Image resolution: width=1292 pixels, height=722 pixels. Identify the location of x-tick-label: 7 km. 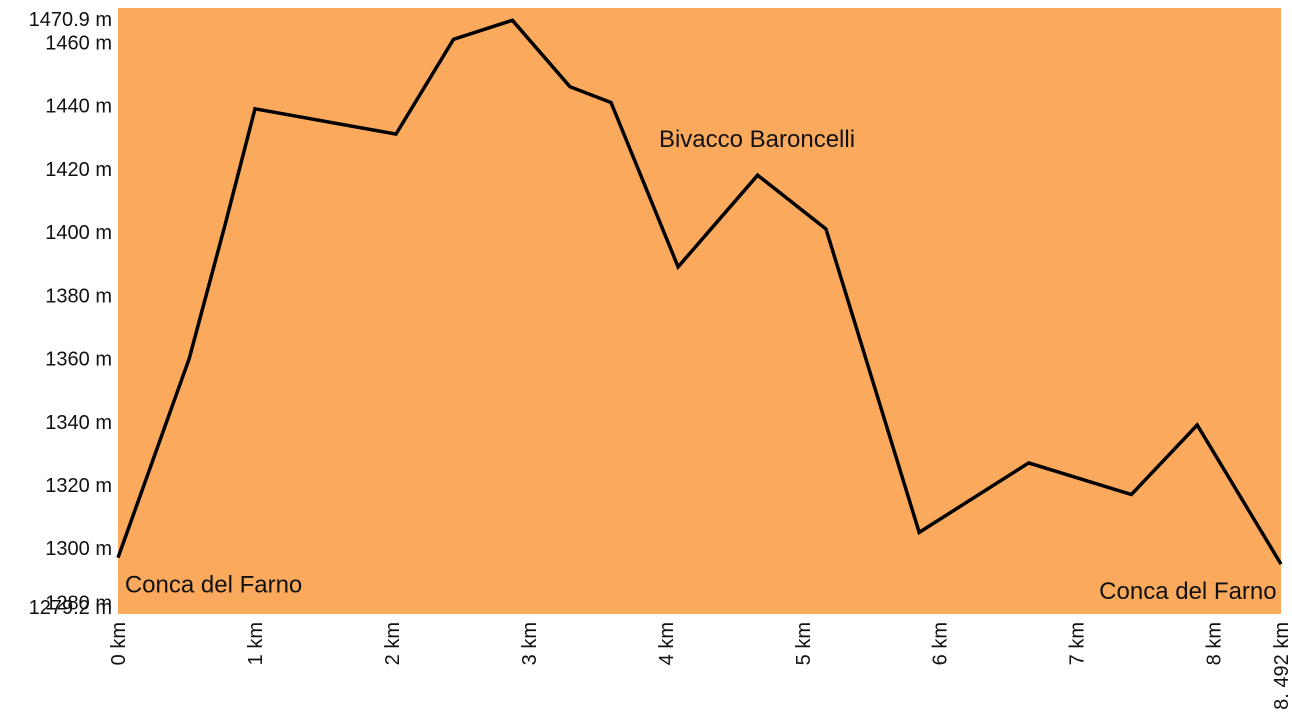
(1078, 643).